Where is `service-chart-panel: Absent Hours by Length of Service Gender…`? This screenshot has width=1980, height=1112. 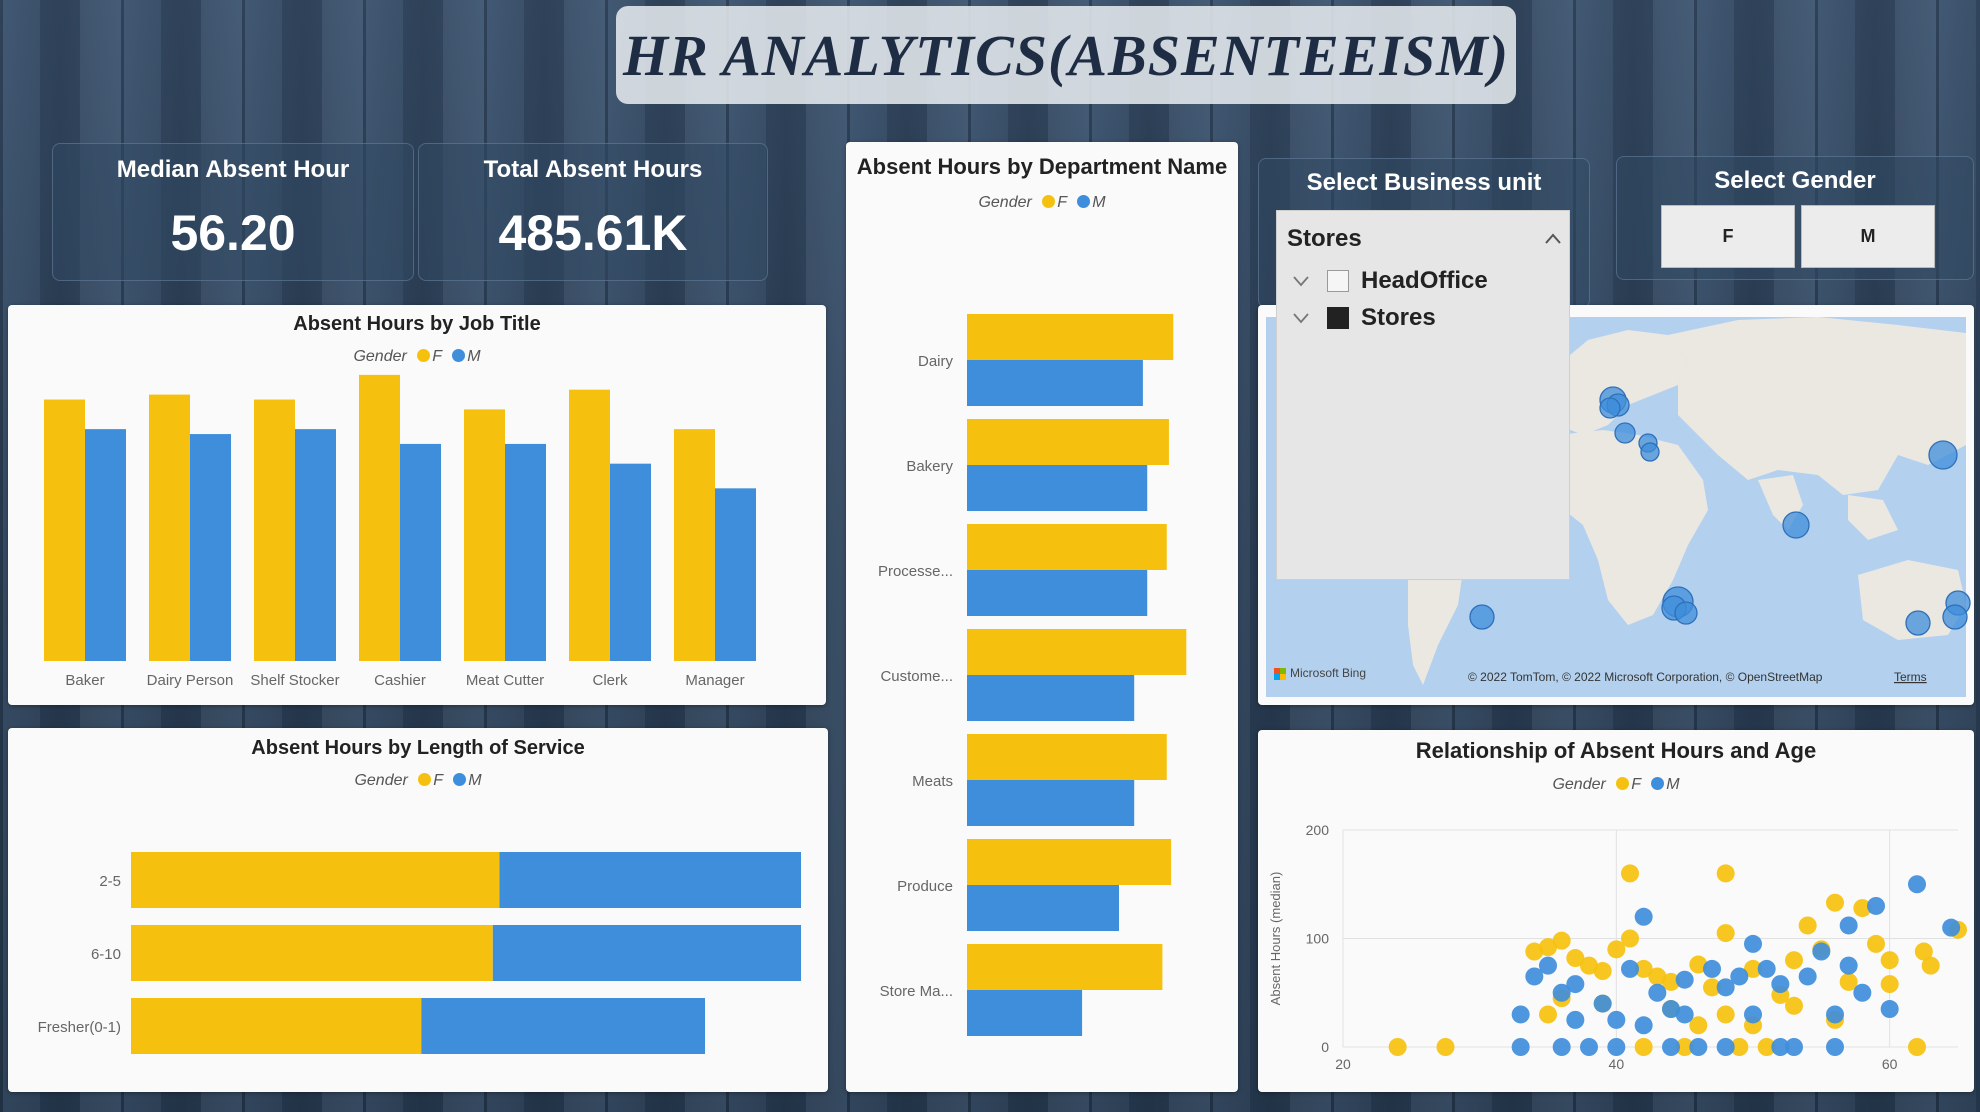
service-chart-panel: Absent Hours by Length of Service Gender… is located at coordinates (418, 910).